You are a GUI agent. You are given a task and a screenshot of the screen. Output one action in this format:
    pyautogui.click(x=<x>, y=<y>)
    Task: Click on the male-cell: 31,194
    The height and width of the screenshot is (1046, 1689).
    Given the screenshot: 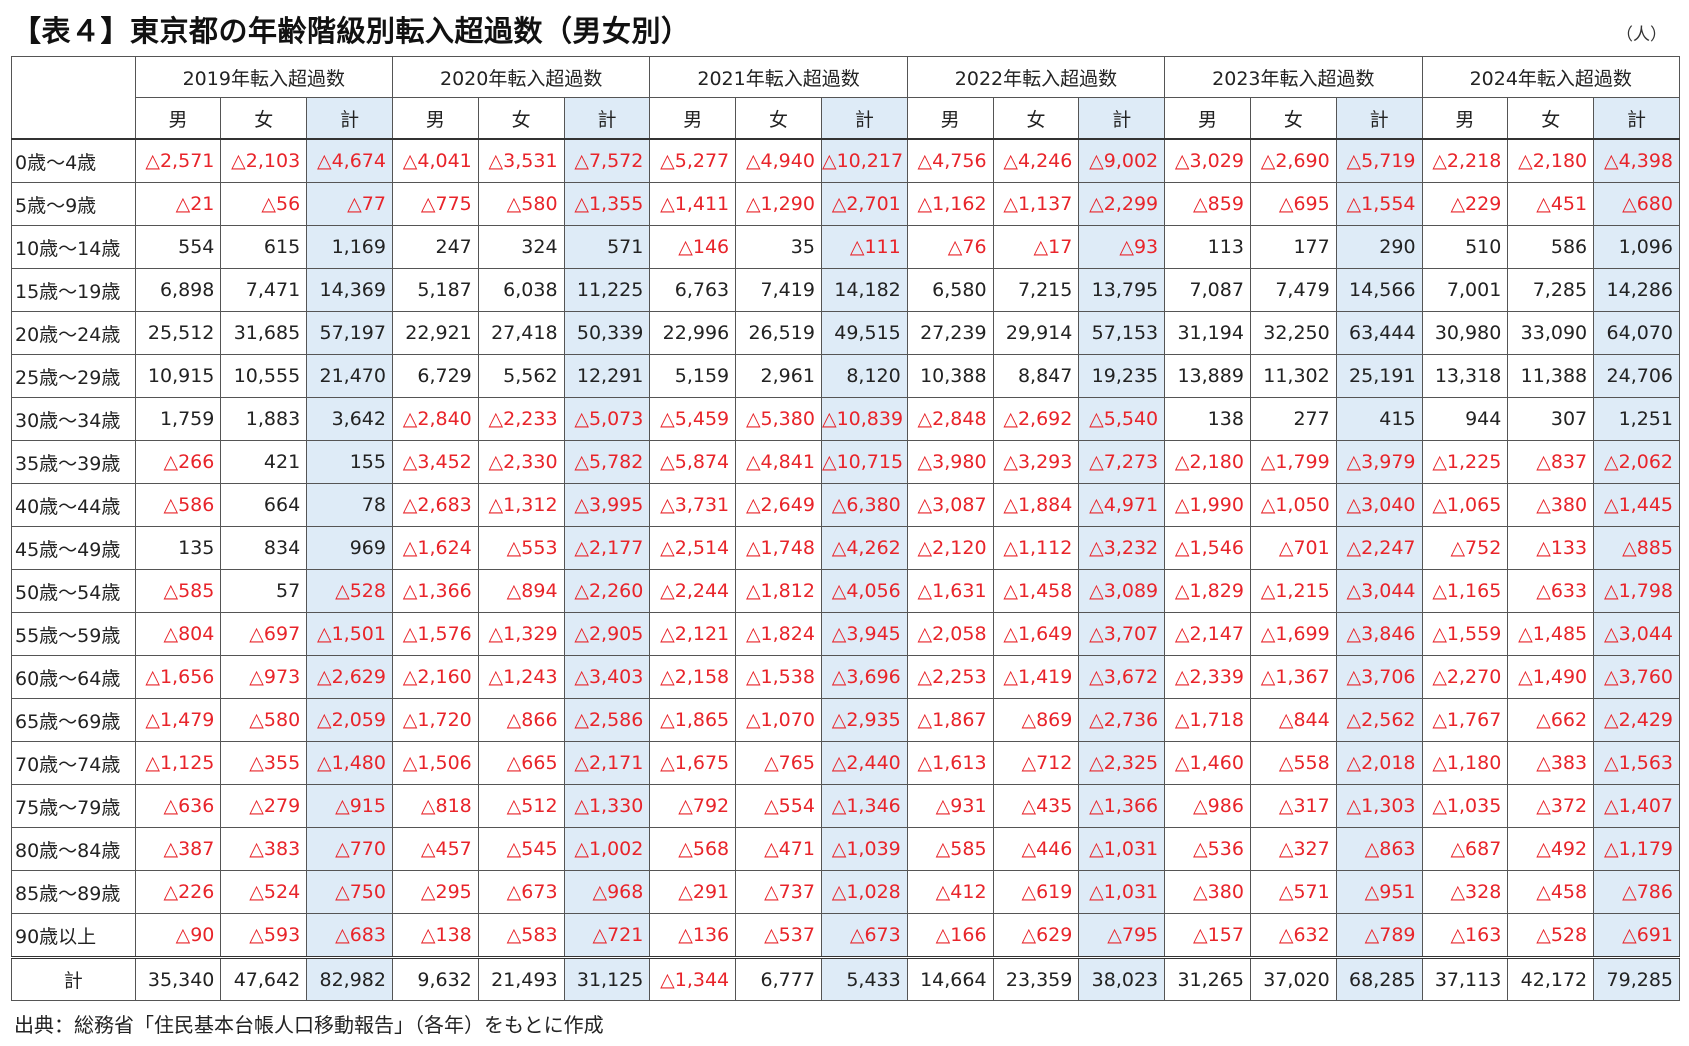 What is the action you would take?
    pyautogui.click(x=1207, y=333)
    